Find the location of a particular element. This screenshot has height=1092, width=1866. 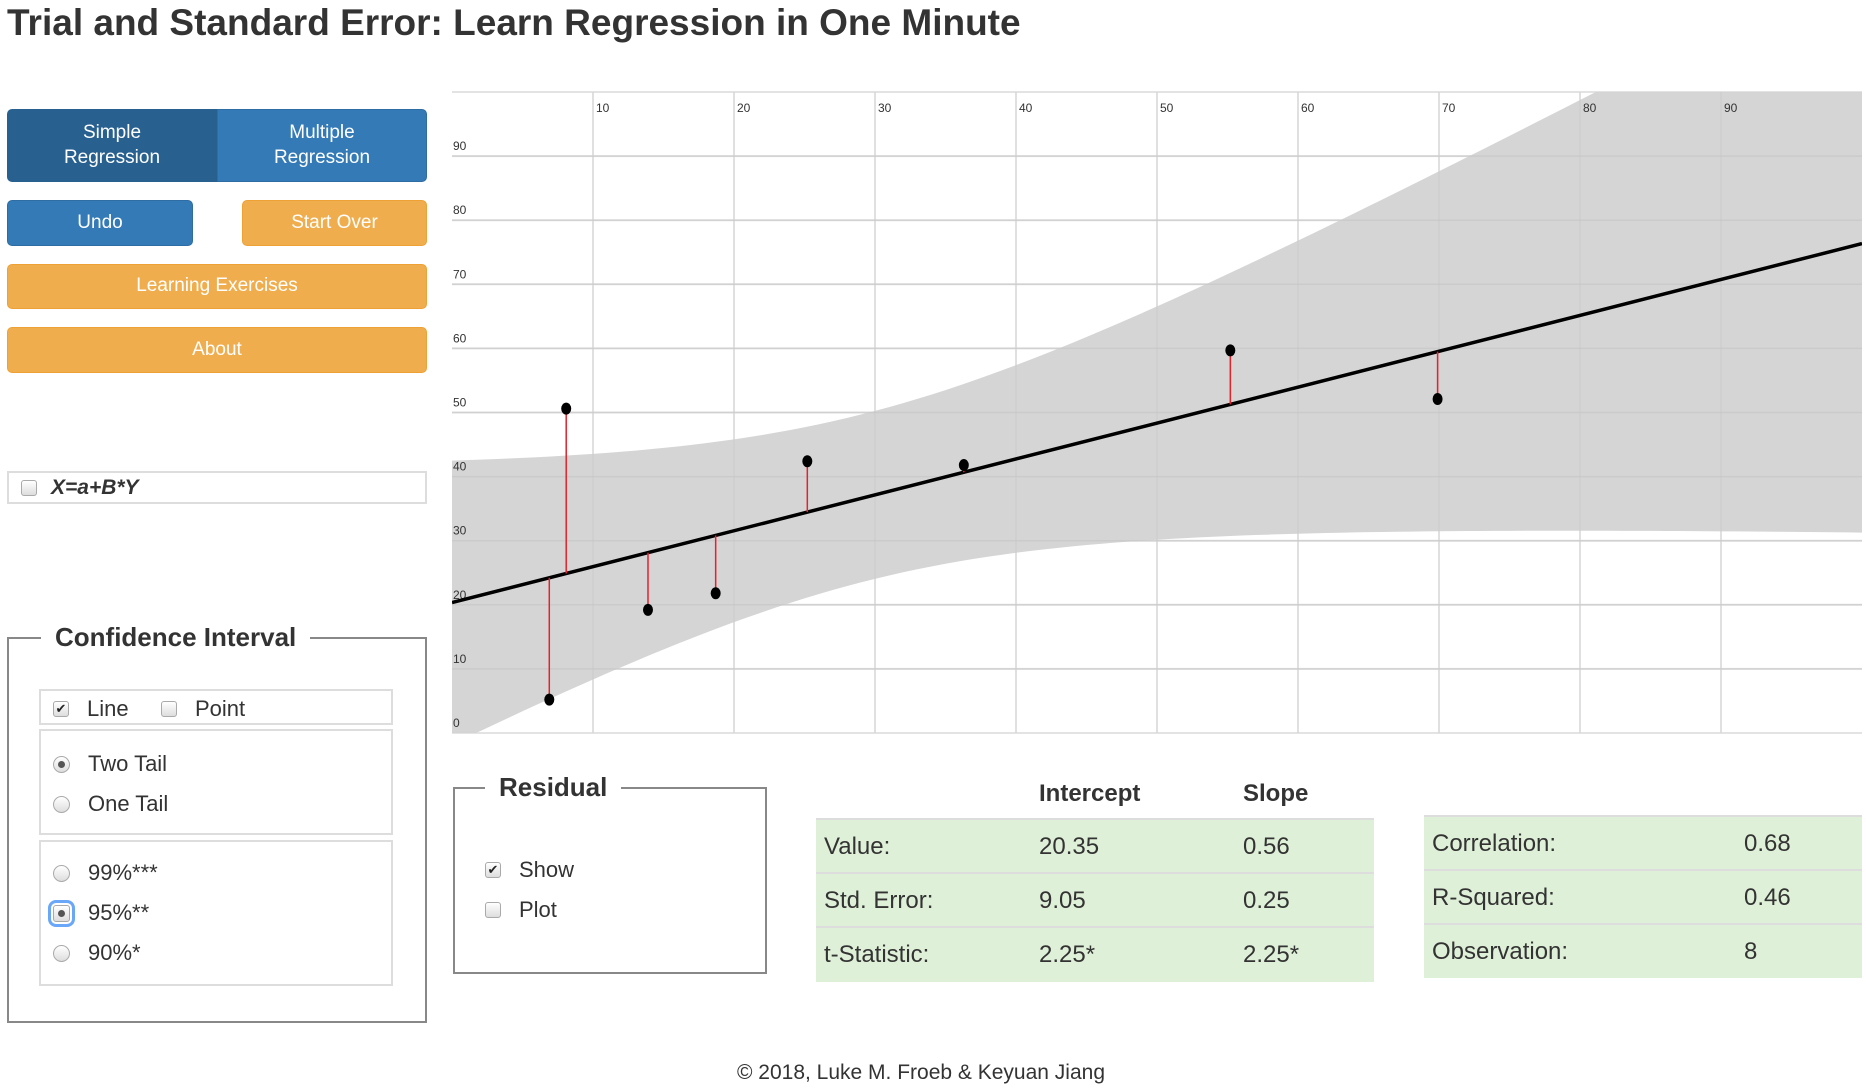

row-label: Correlation: is located at coordinates (1494, 843).